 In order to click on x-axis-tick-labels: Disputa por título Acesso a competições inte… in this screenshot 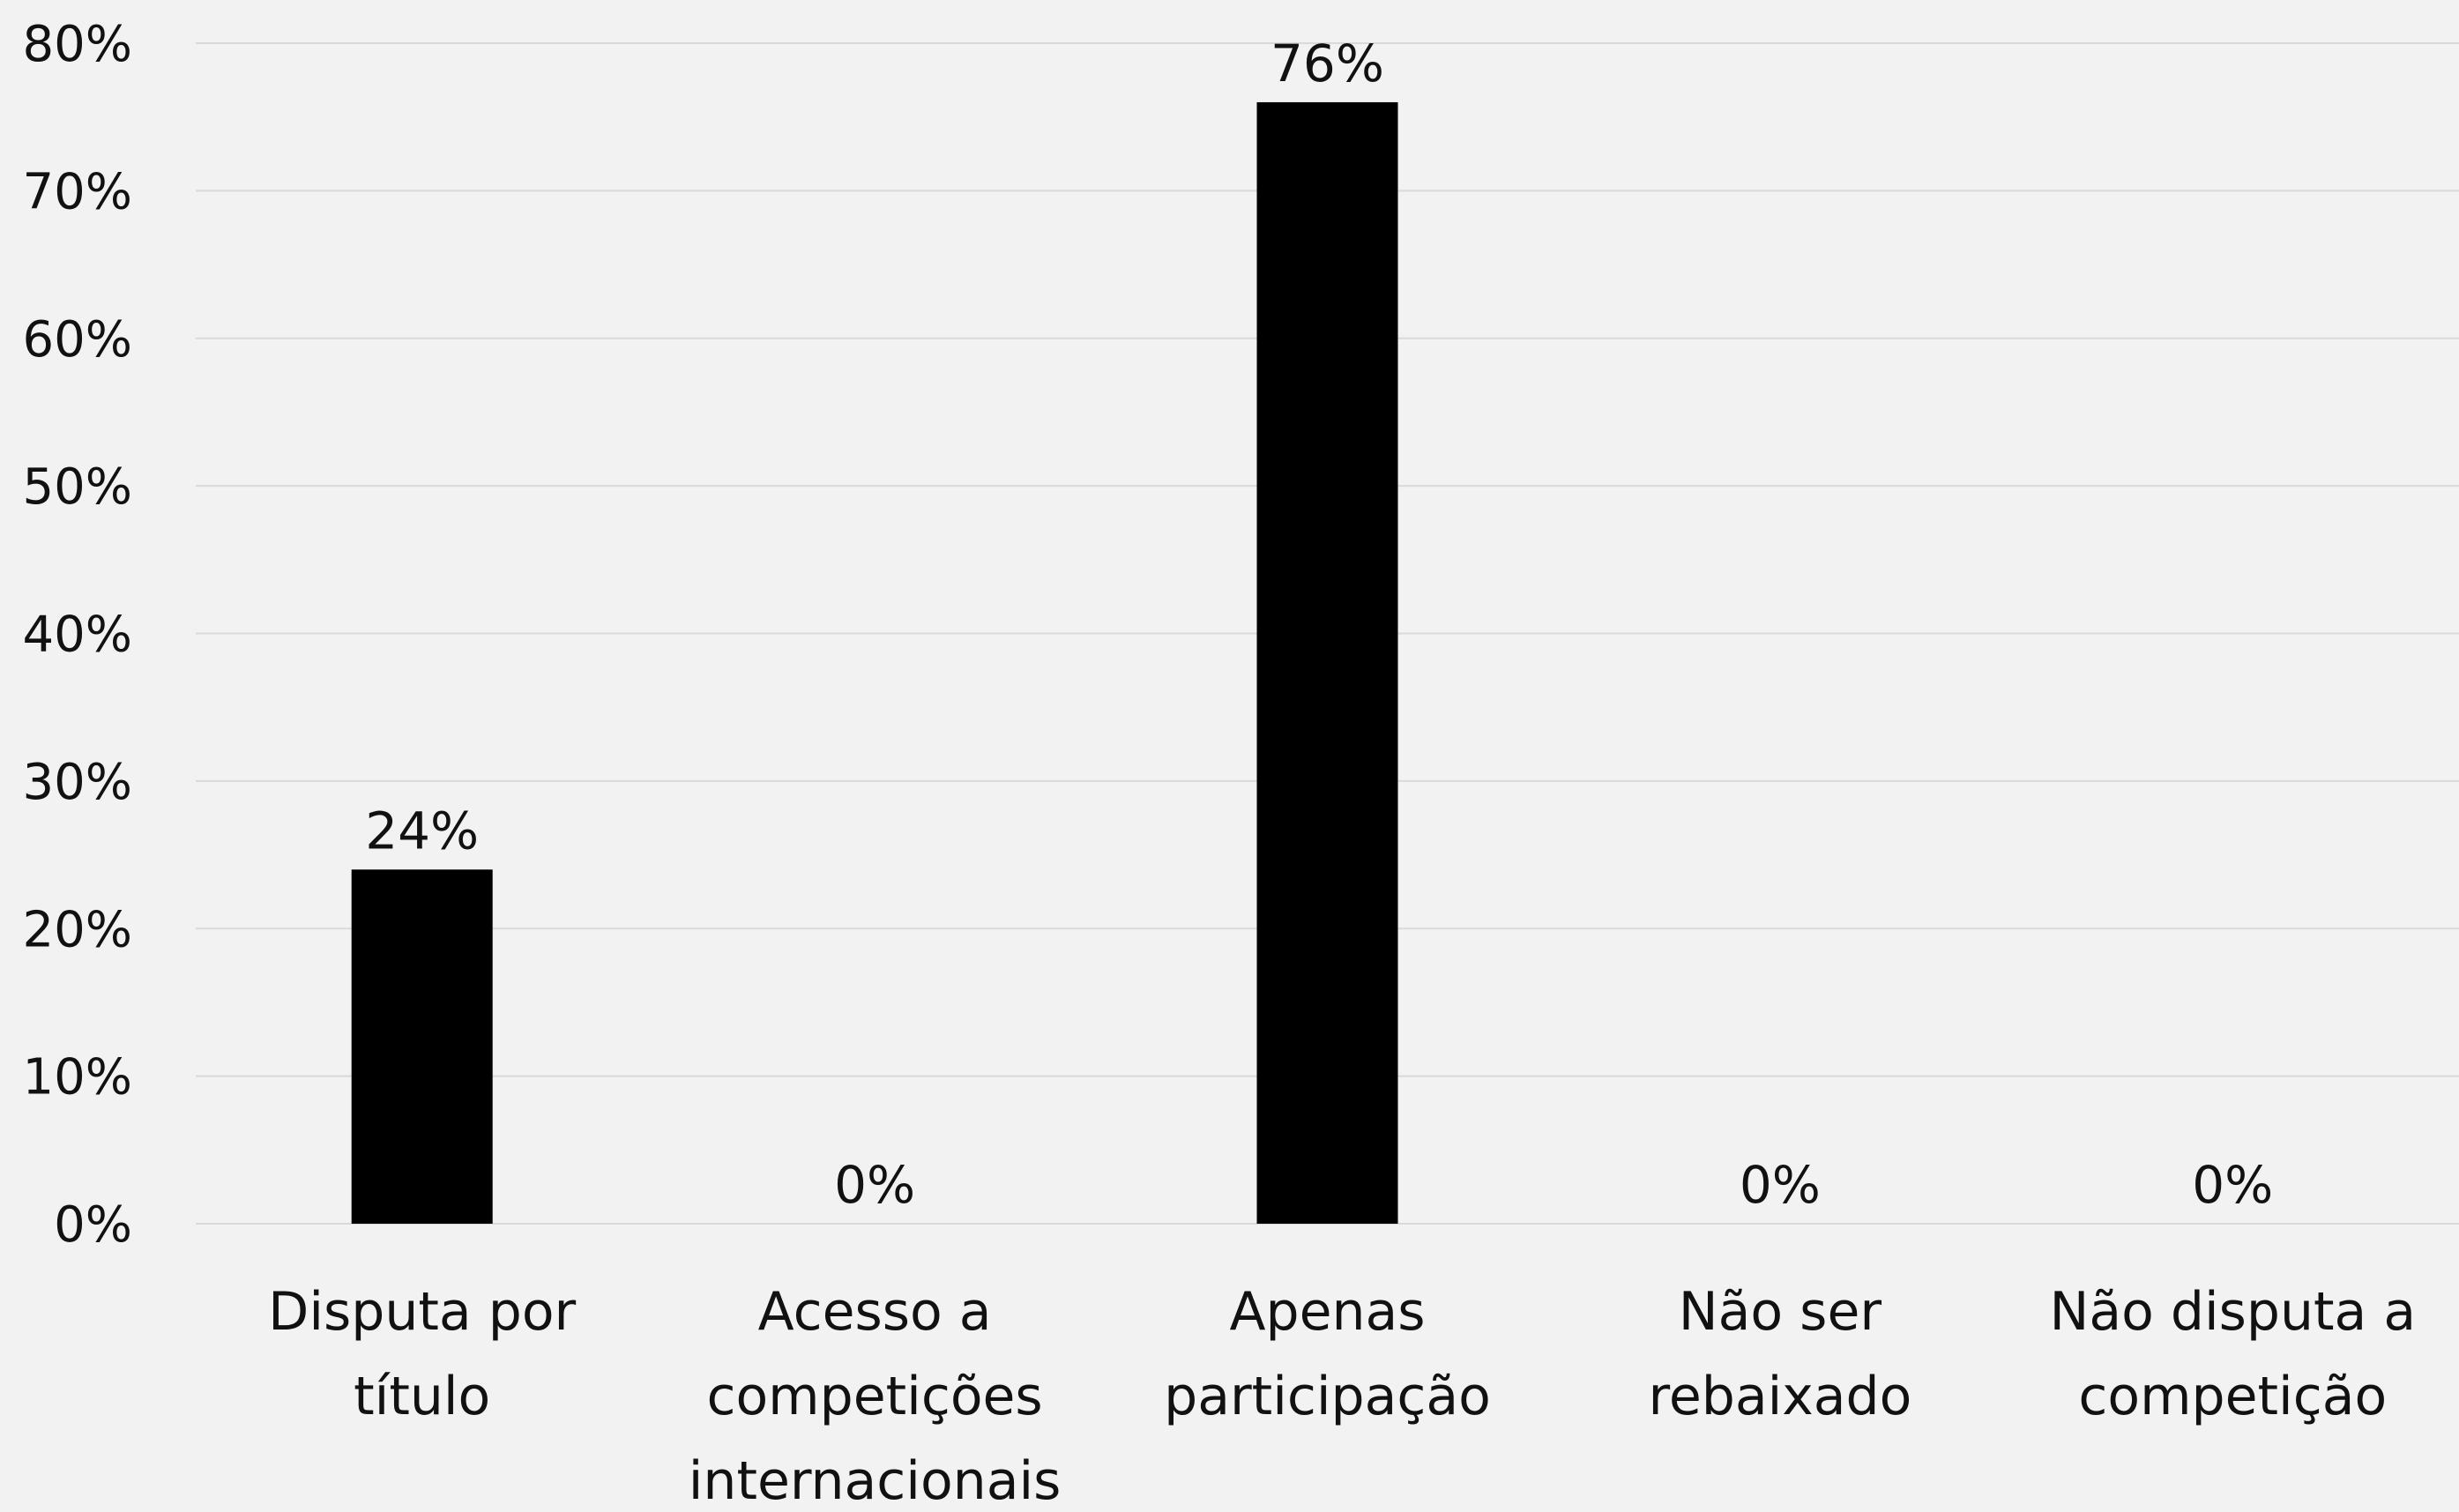, I will do `click(1342, 1397)`.